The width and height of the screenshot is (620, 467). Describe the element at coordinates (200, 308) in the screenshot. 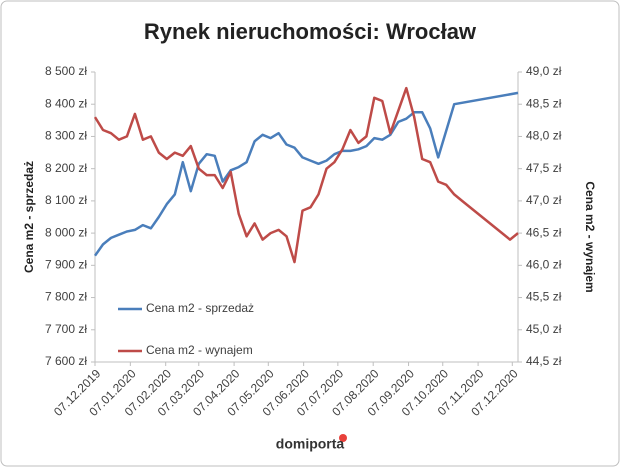

I see `legend-label: Cena m2 - sprzedaż` at that location.